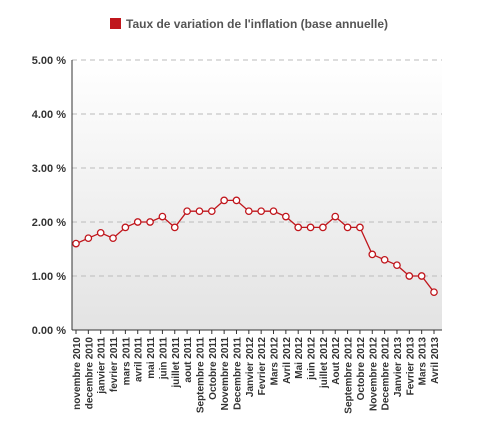 This screenshot has height=431, width=486. Describe the element at coordinates (213, 368) in the screenshot. I see `x-tick-label: Octobre 2011` at that location.